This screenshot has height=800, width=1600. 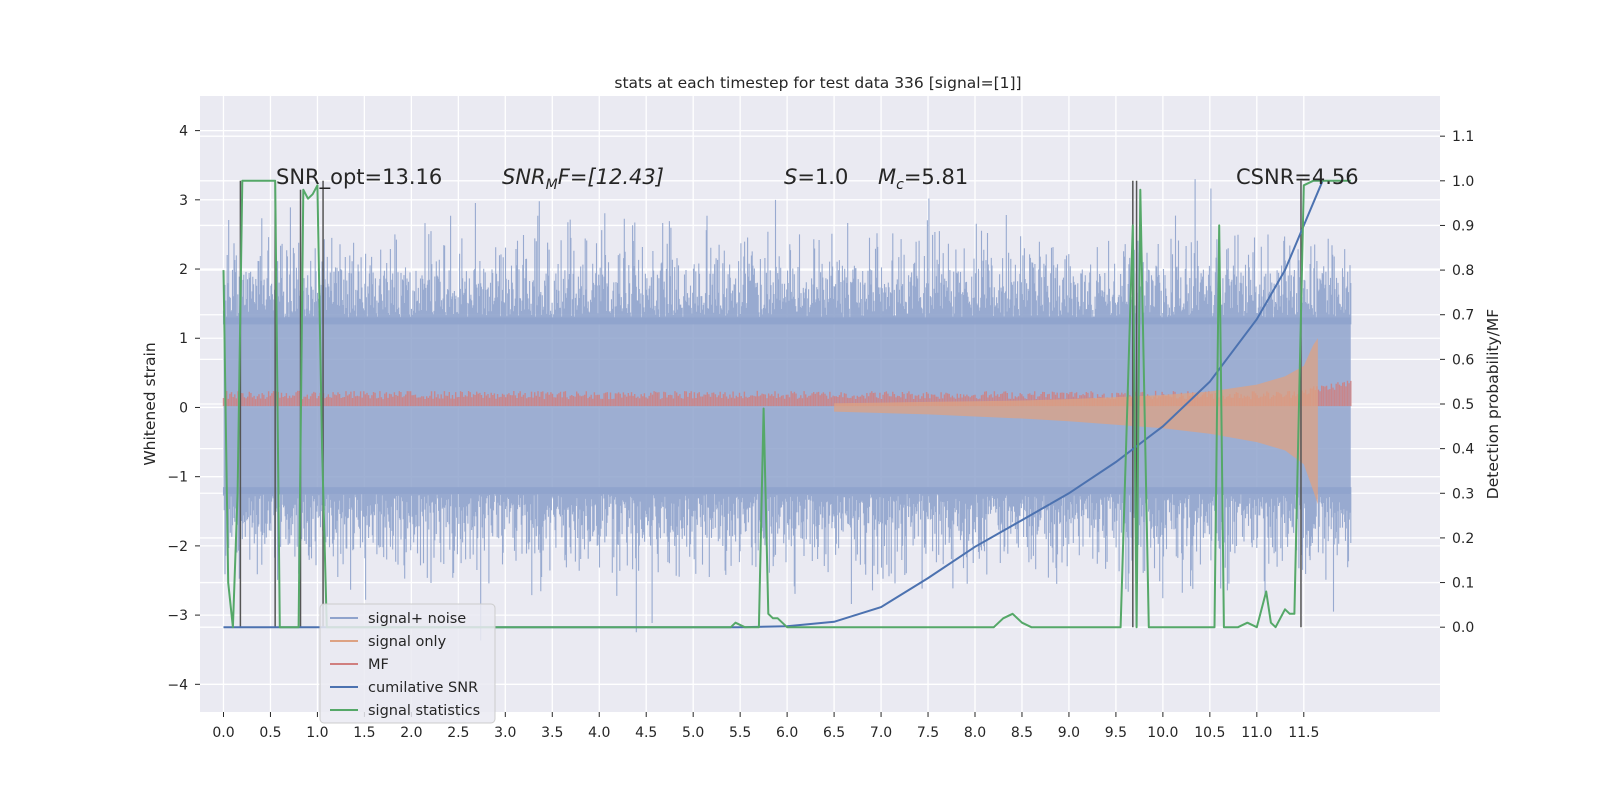 What do you see at coordinates (611, 177) in the screenshot?
I see `annotation-snr-mf-value: F=[12.43]` at bounding box center [611, 177].